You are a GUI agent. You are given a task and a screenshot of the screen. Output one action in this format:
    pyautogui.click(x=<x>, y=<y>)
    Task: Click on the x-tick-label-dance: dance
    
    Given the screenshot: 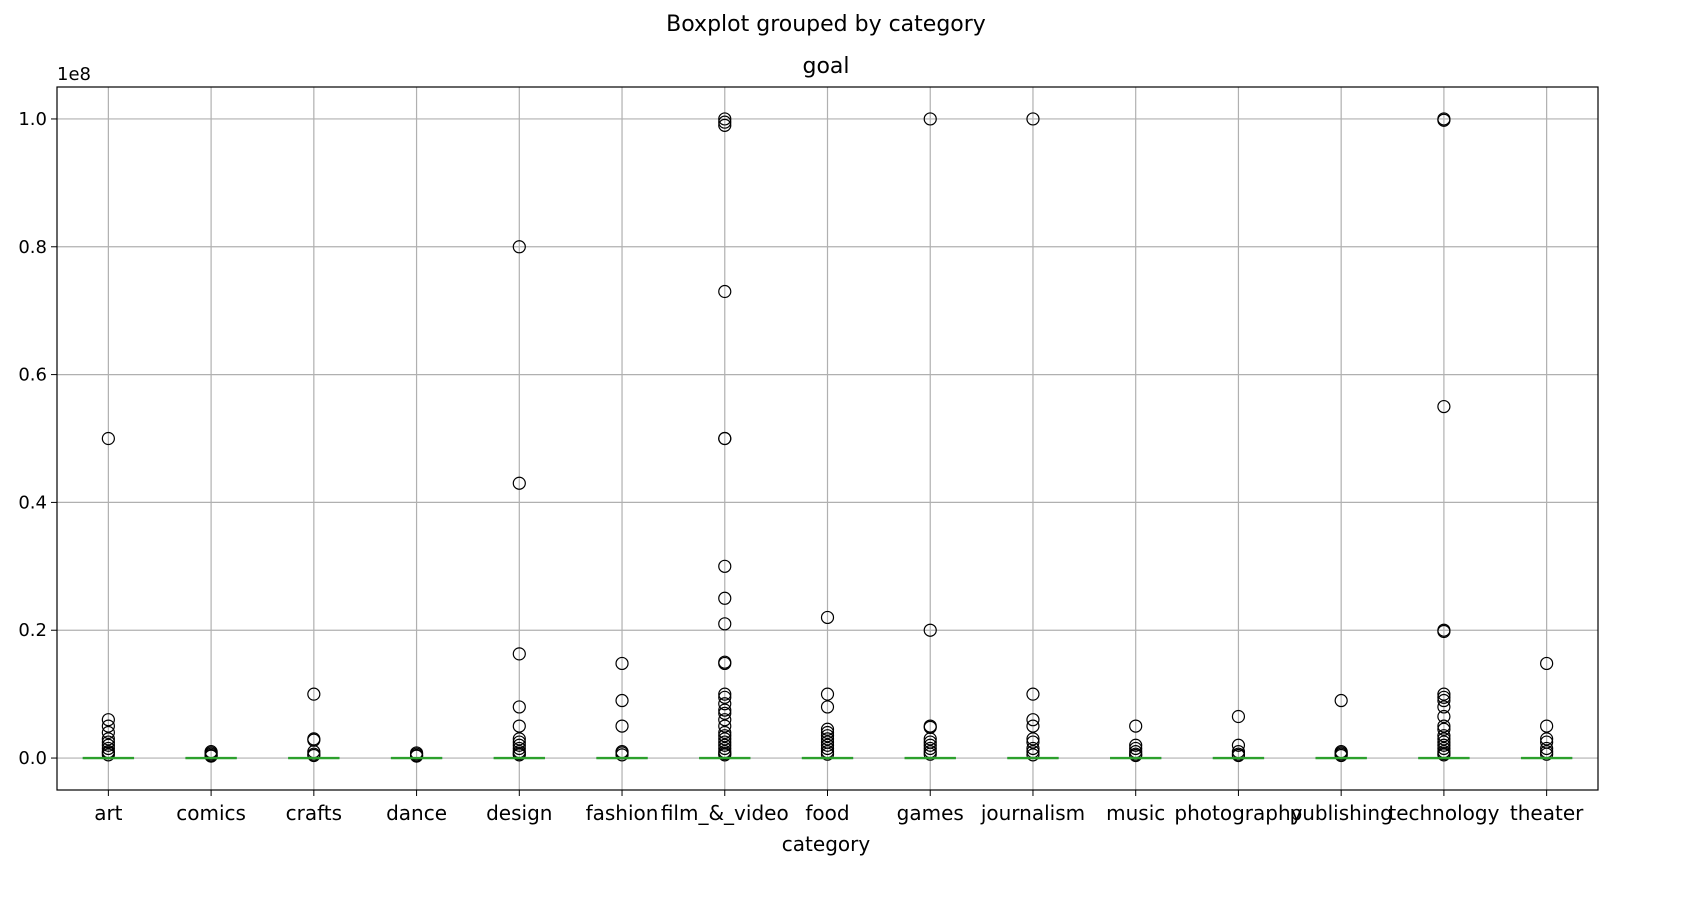 What is the action you would take?
    pyautogui.click(x=416, y=813)
    